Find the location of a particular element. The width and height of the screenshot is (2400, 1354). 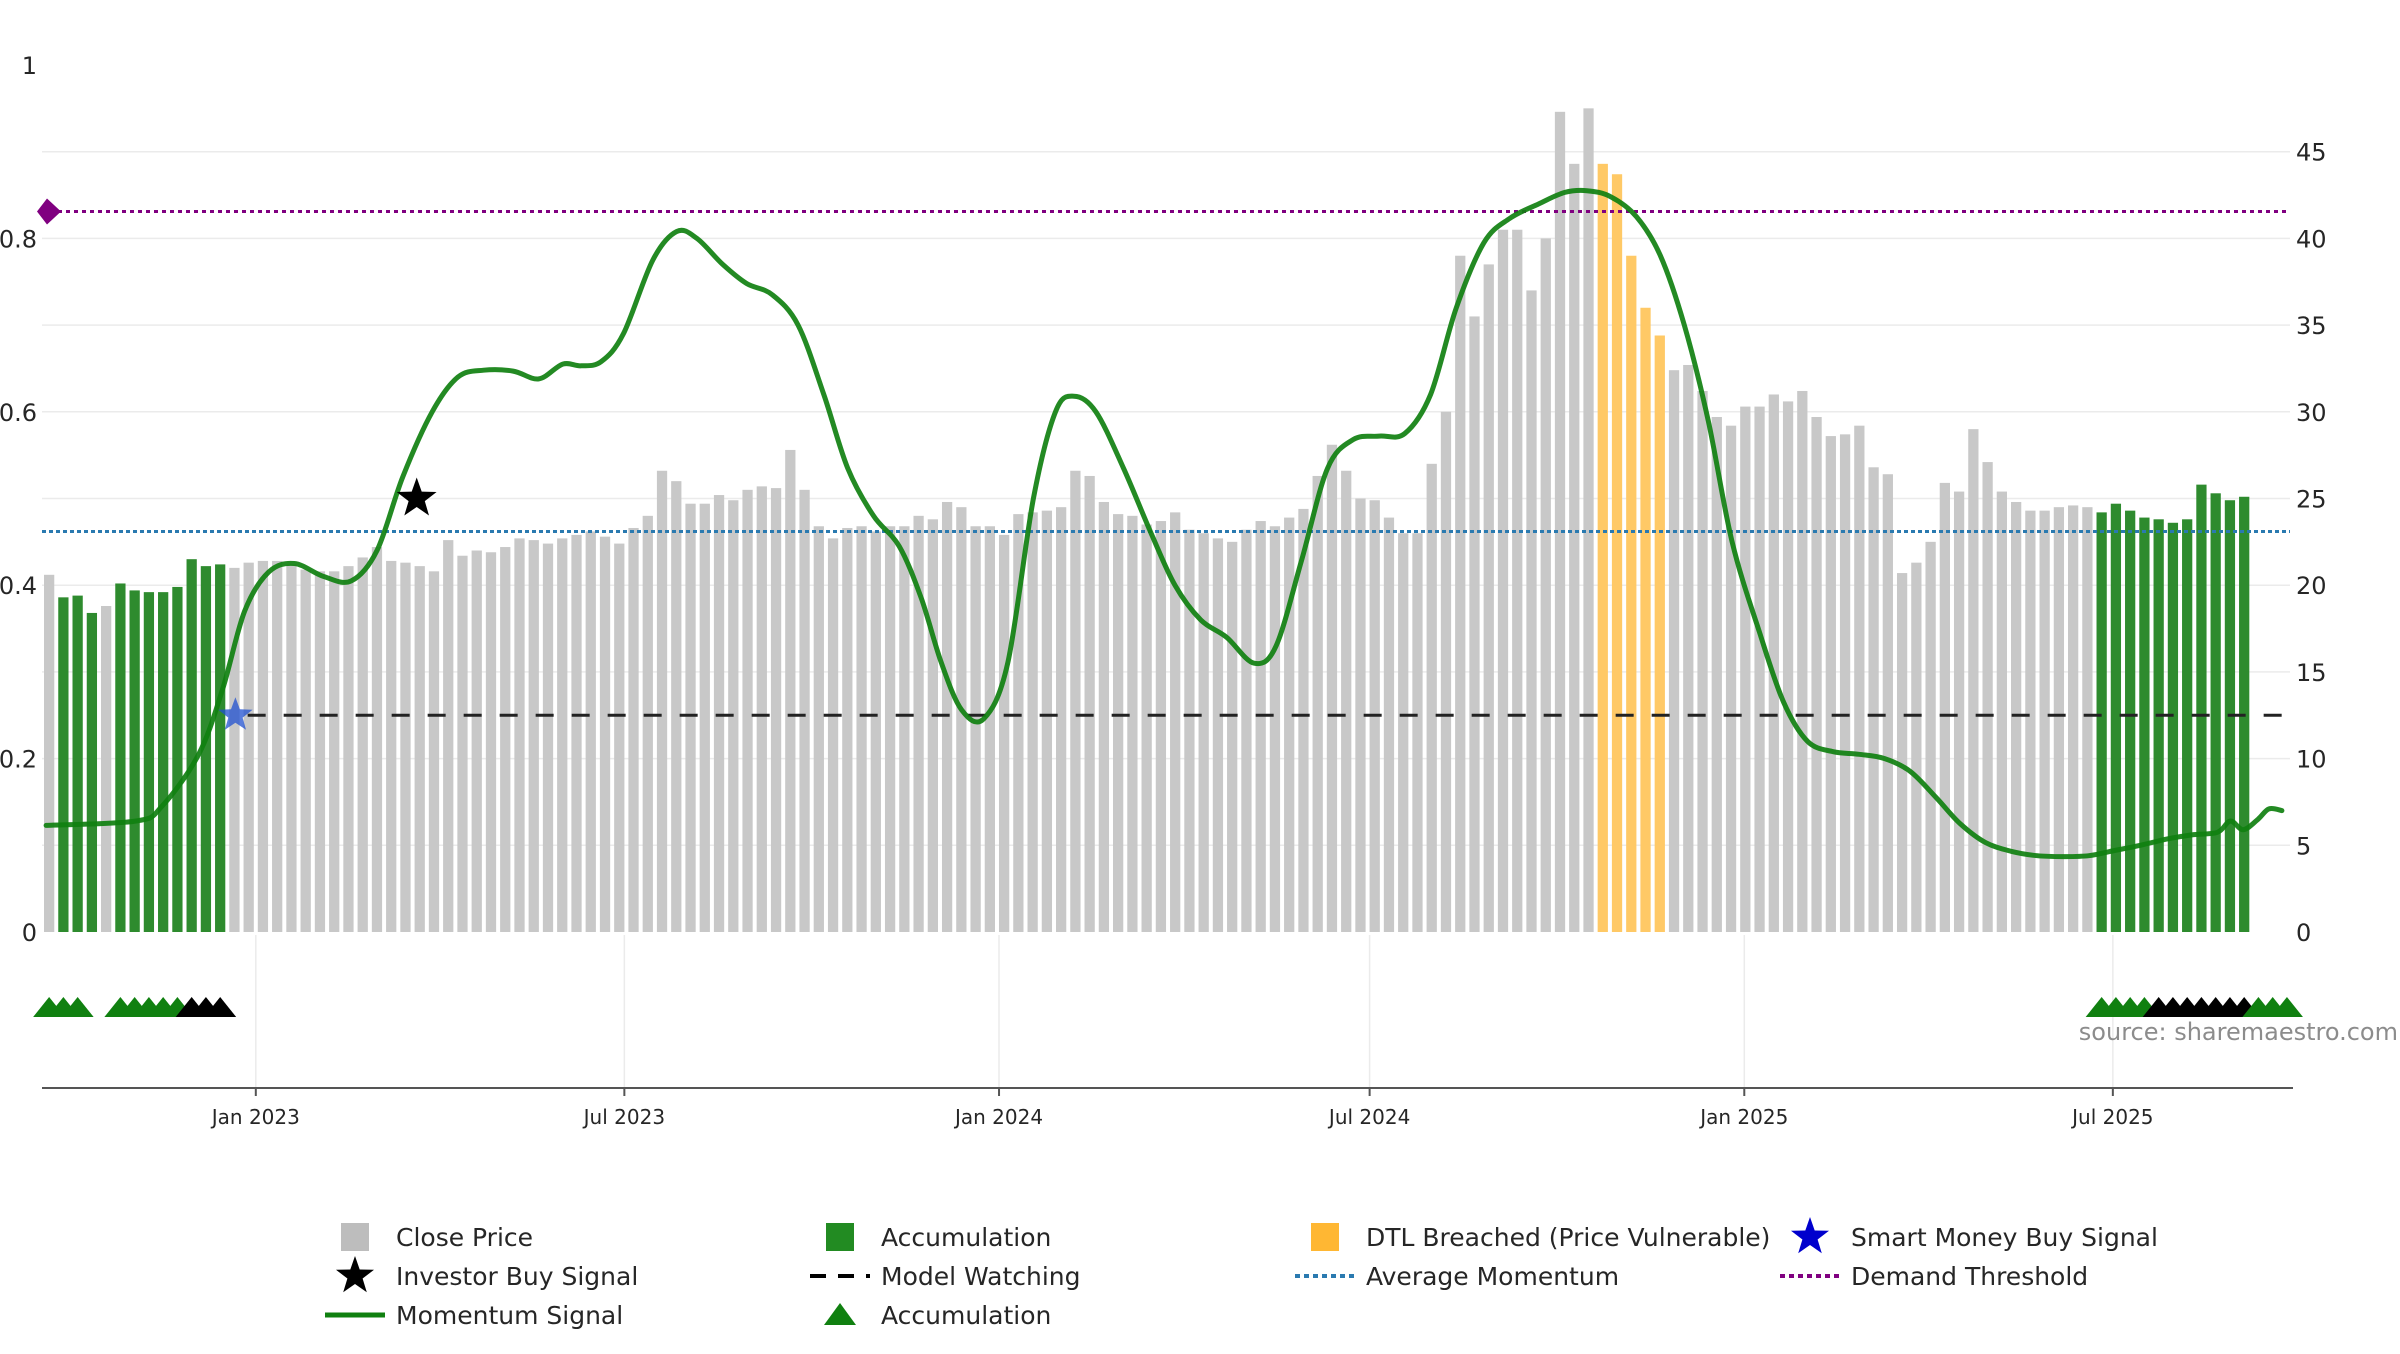

y-right-tick-label-6: 30 is located at coordinates (2311, 413).